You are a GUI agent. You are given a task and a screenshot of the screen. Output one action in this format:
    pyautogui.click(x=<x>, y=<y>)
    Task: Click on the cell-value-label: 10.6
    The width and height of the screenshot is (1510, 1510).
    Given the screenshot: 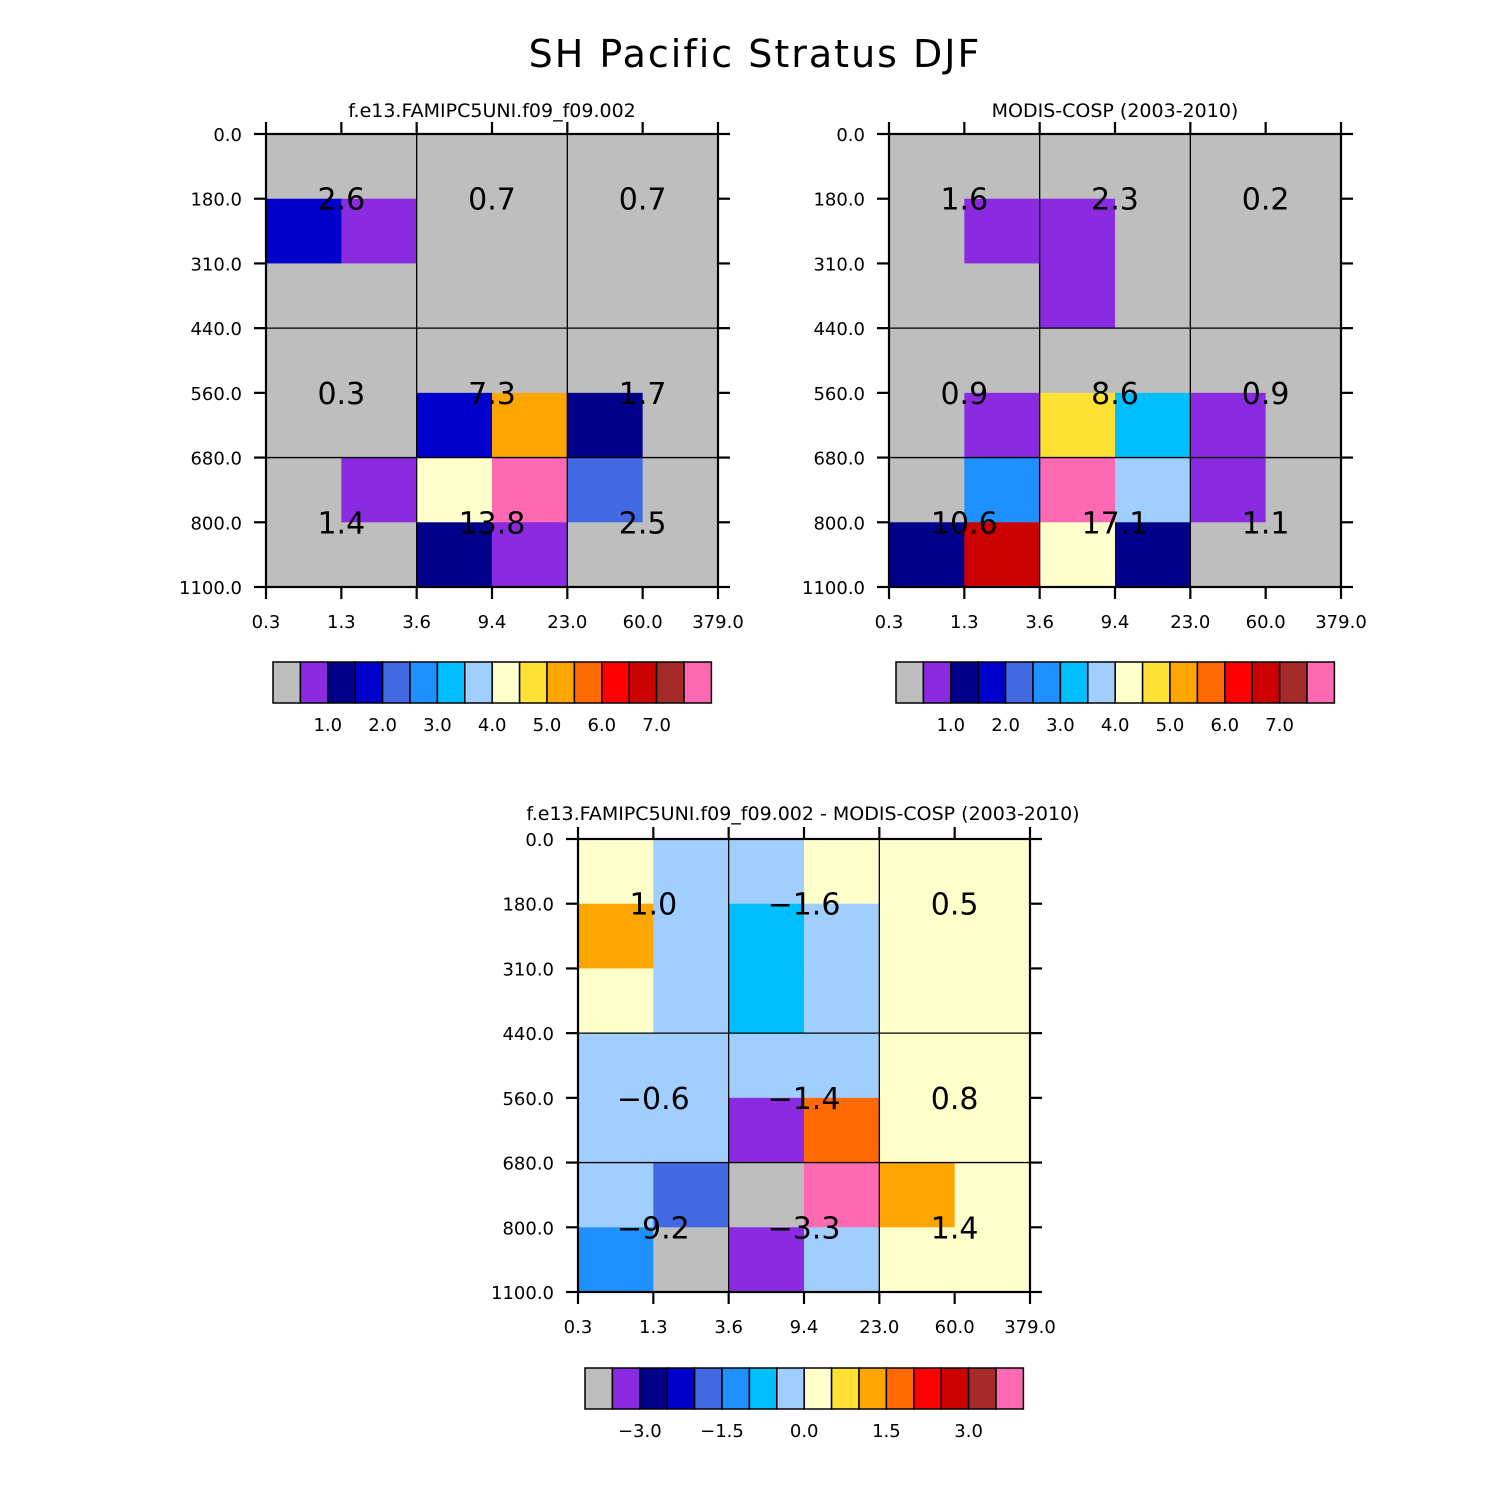 What is the action you would take?
    pyautogui.click(x=964, y=523)
    